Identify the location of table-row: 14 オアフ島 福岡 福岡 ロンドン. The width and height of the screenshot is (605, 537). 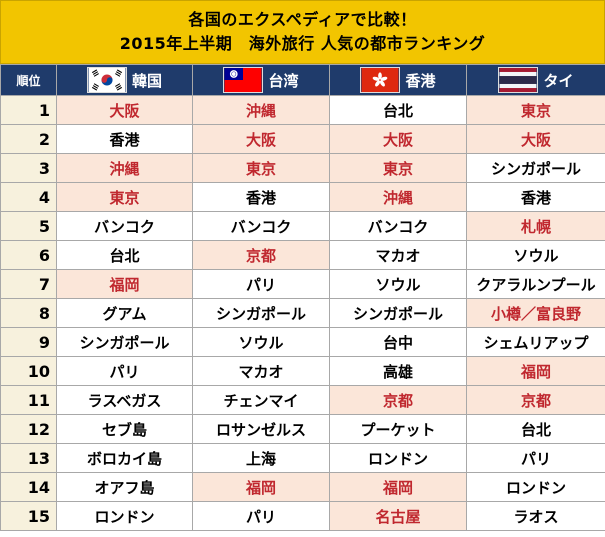
(302, 487).